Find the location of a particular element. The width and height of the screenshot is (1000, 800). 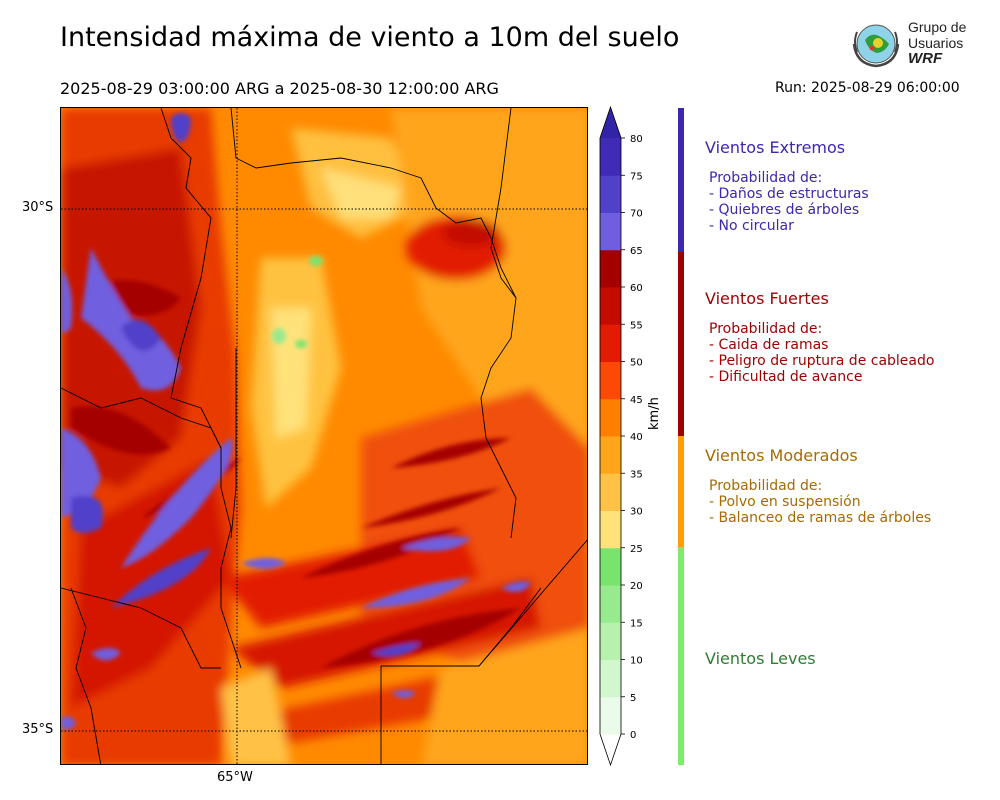

globe-emblem-icon is located at coordinates (876, 46).